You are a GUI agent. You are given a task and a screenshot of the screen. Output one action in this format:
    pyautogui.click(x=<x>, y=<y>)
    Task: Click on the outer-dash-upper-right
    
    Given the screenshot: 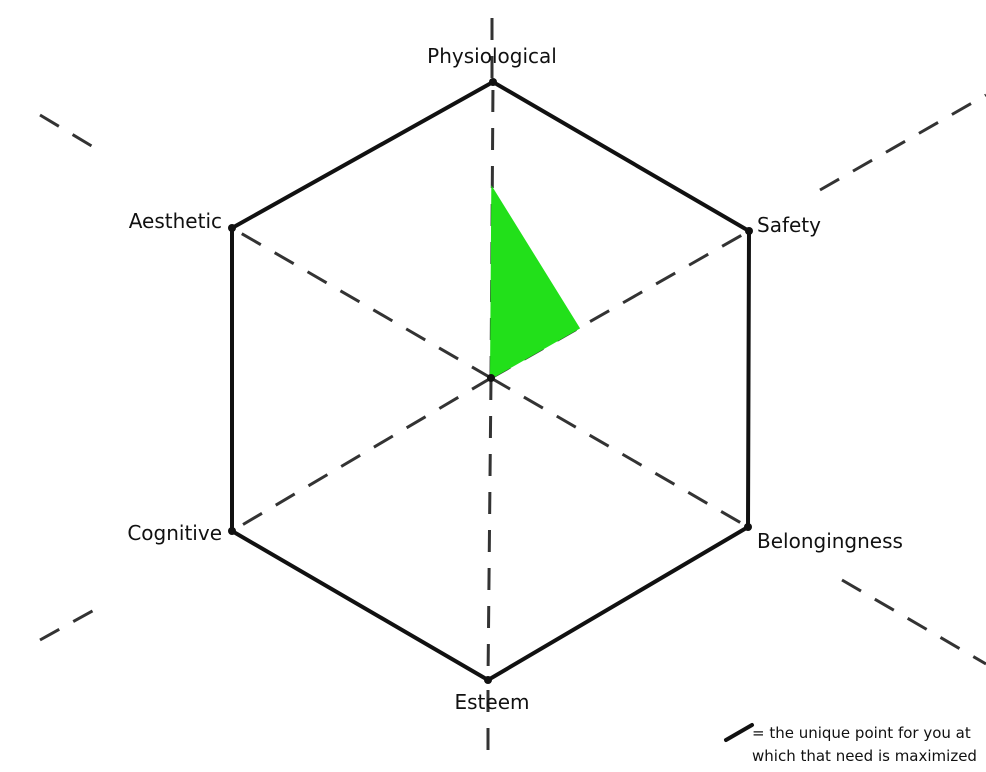 What is the action you would take?
    pyautogui.click(x=902, y=142)
    